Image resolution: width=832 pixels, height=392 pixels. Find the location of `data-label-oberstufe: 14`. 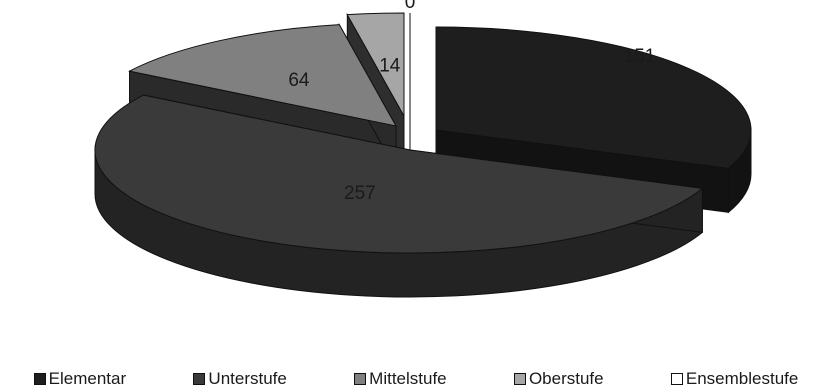

data-label-oberstufe: 14 is located at coordinates (390, 66).